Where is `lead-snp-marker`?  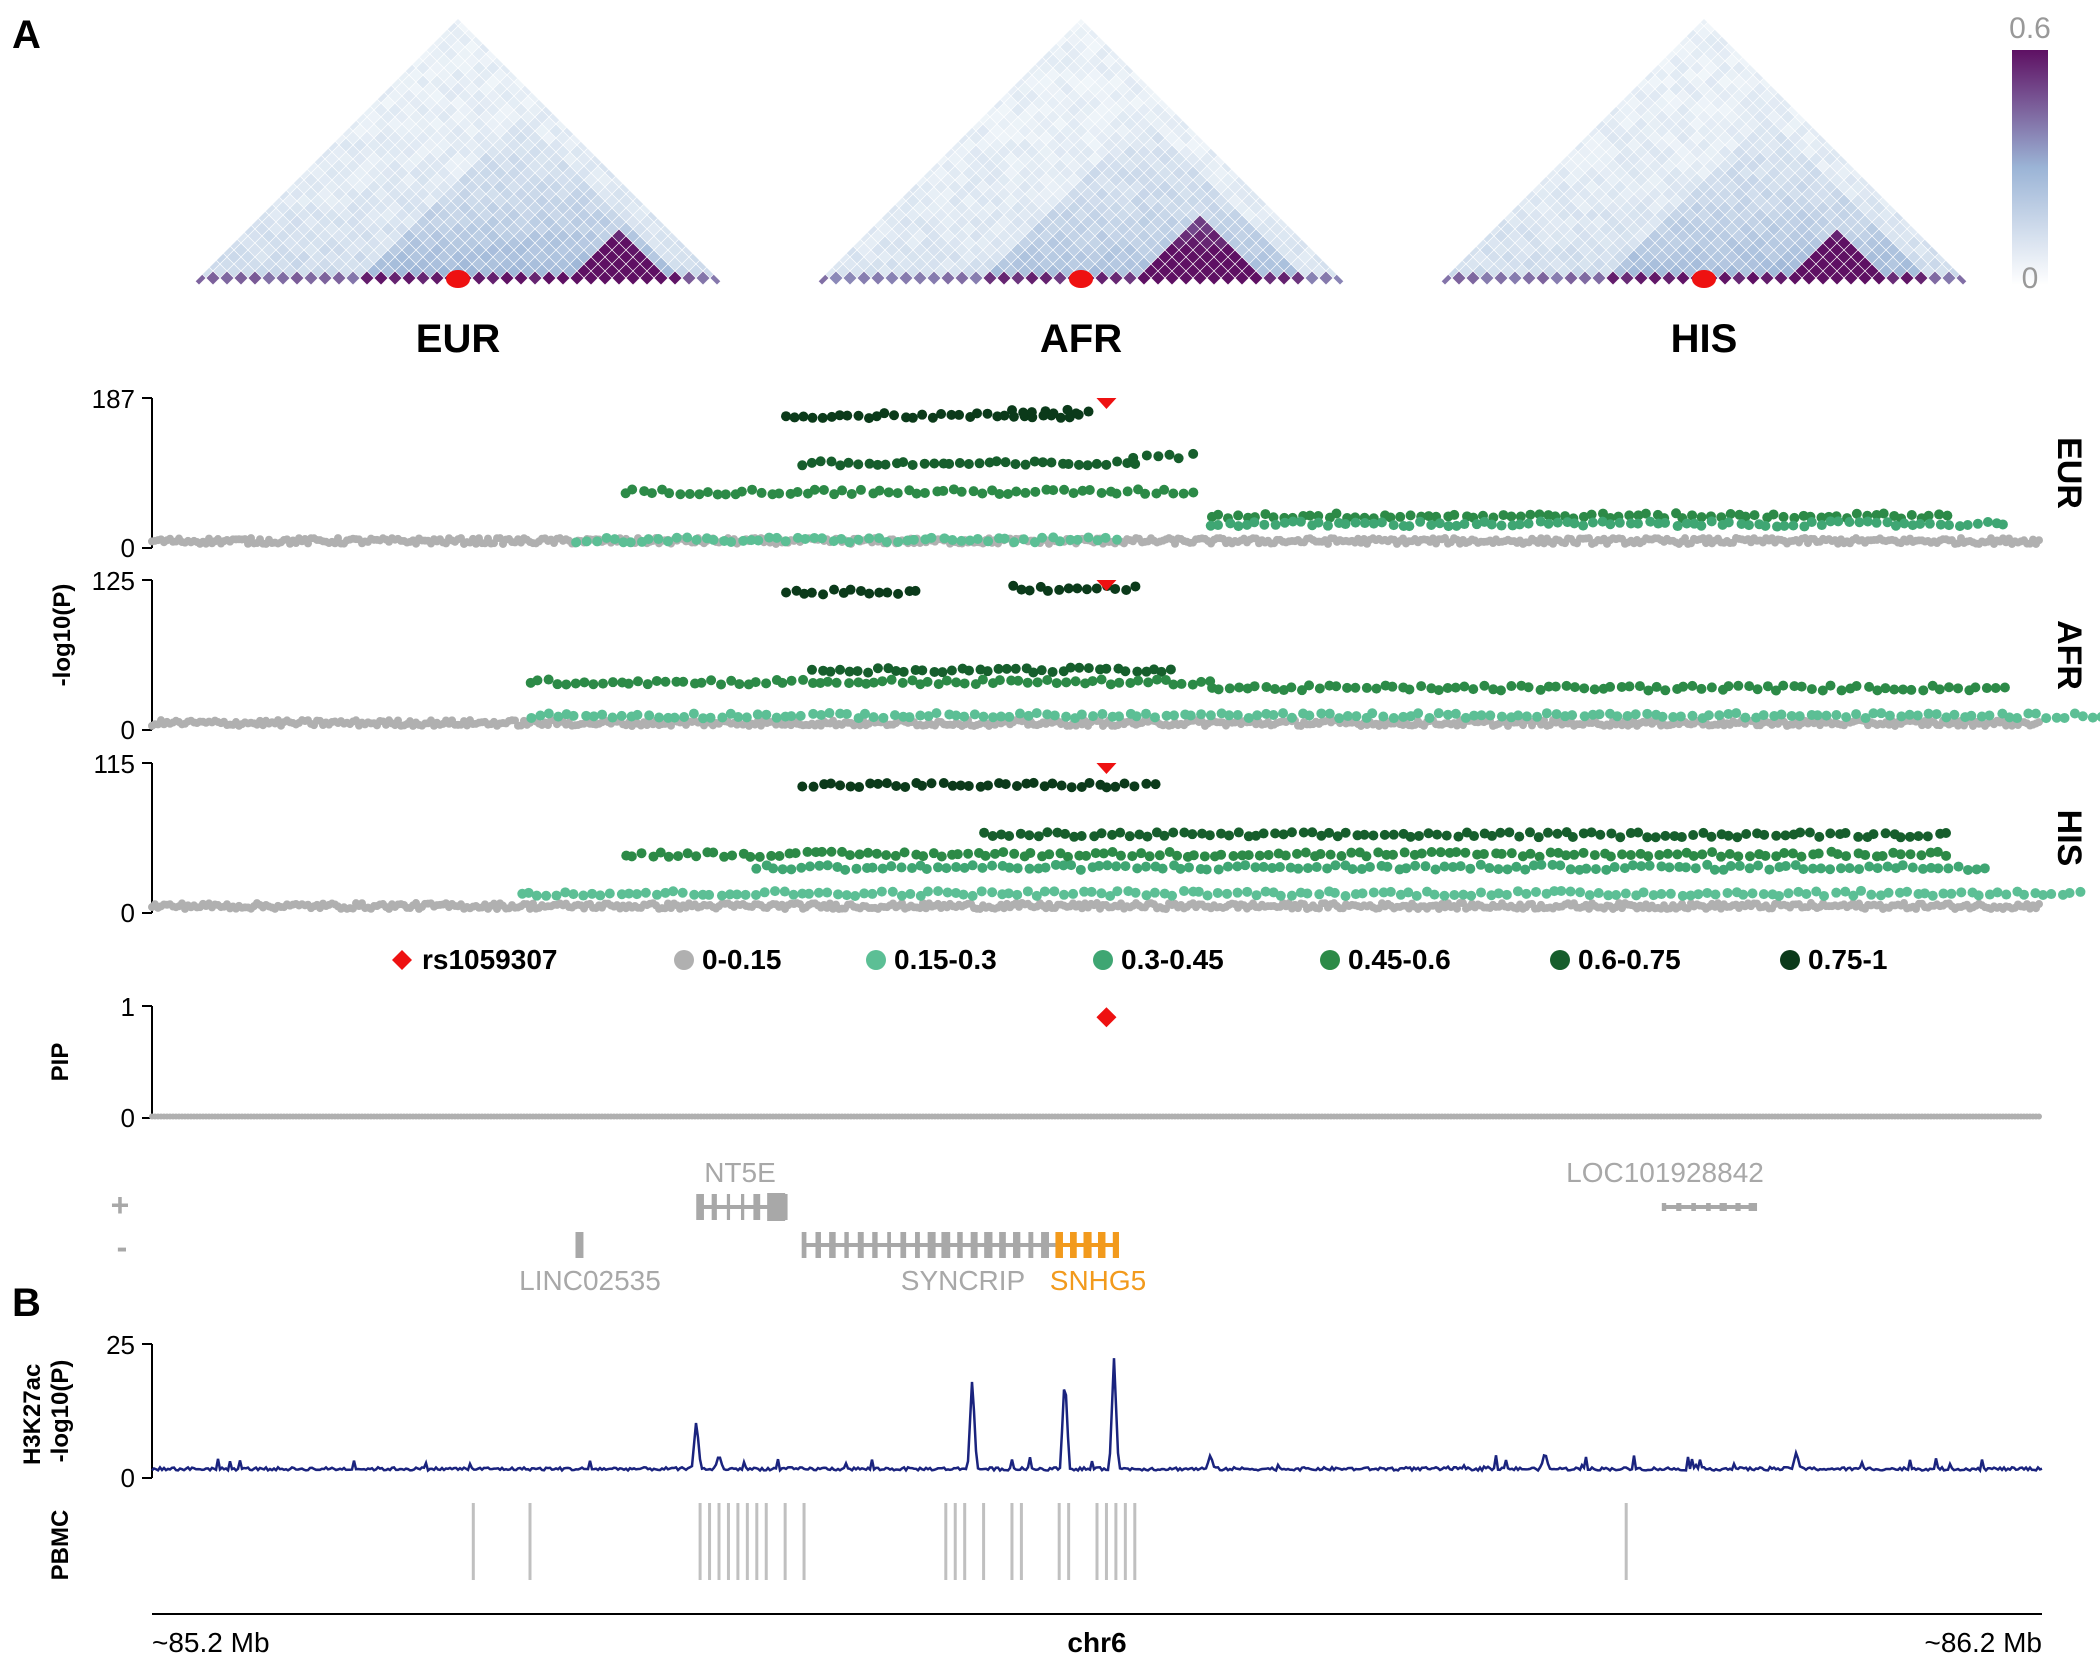
lead-snp-marker is located at coordinates (1106, 403).